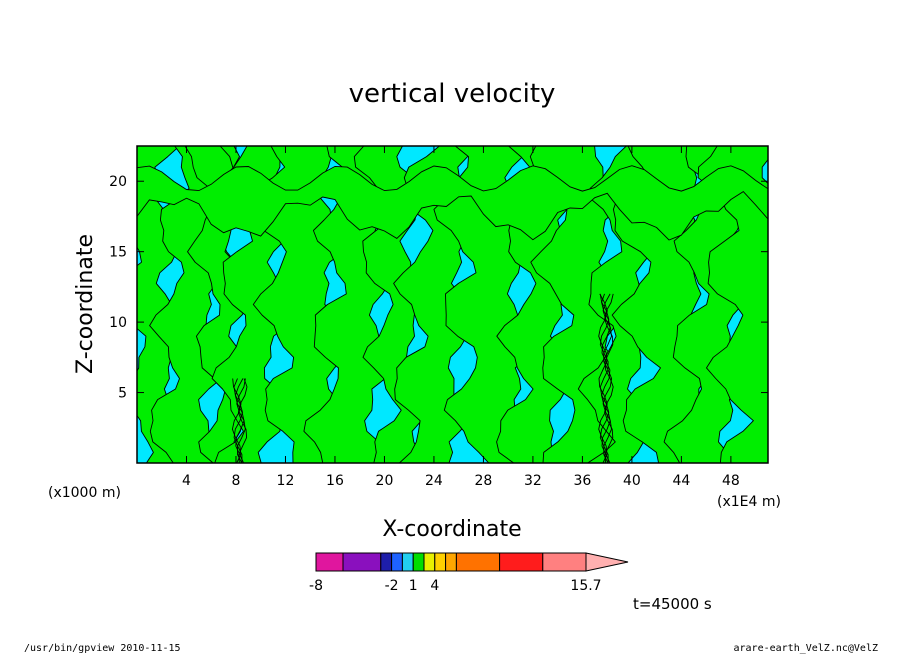  Describe the element at coordinates (455, 586) in the screenshot. I see `colorbar-labels: -8 -2 1 4 15.7` at that location.